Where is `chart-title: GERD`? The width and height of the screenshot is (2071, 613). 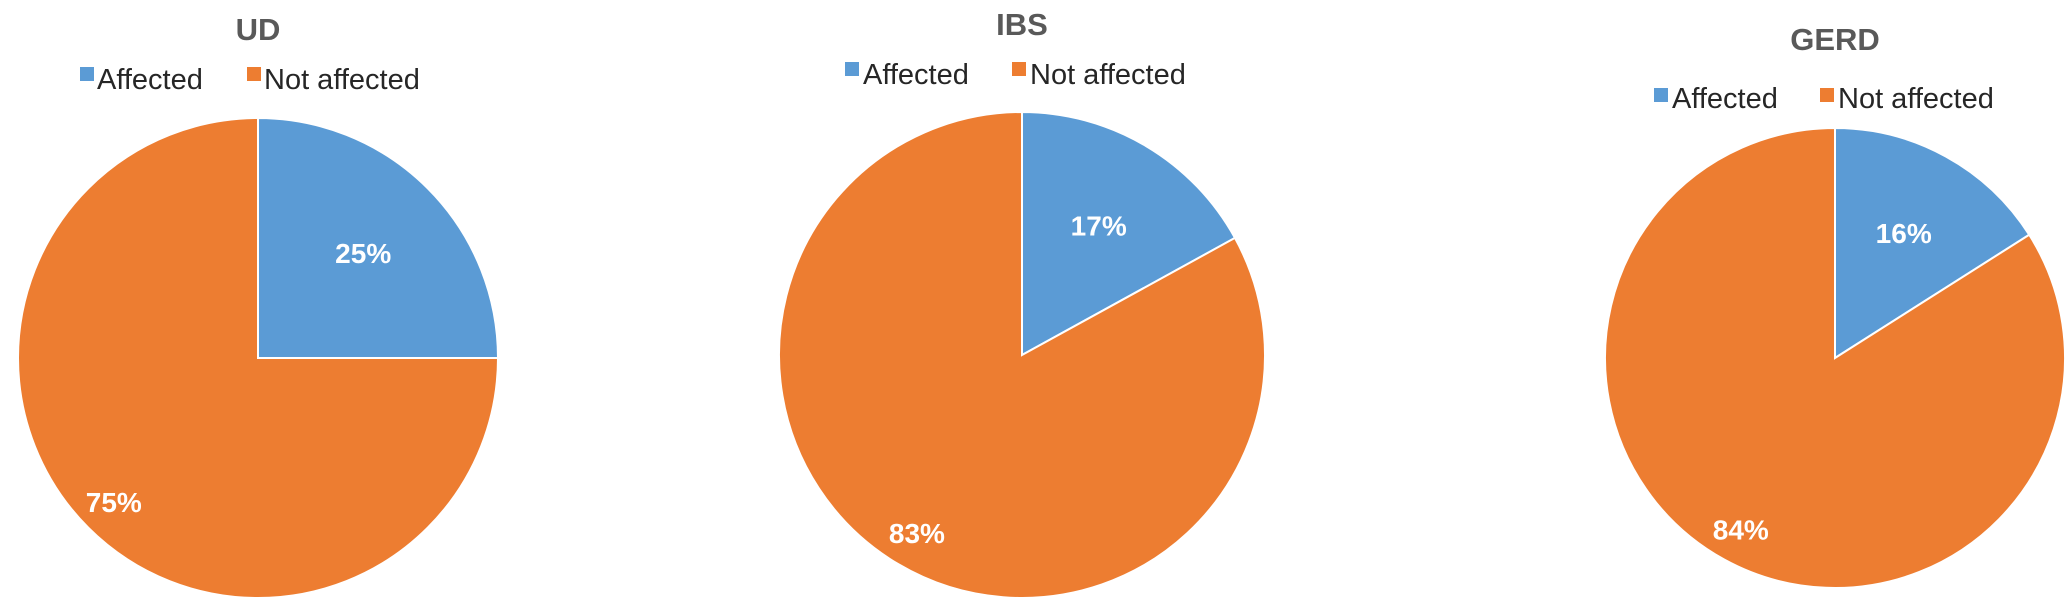 chart-title: GERD is located at coordinates (1835, 39).